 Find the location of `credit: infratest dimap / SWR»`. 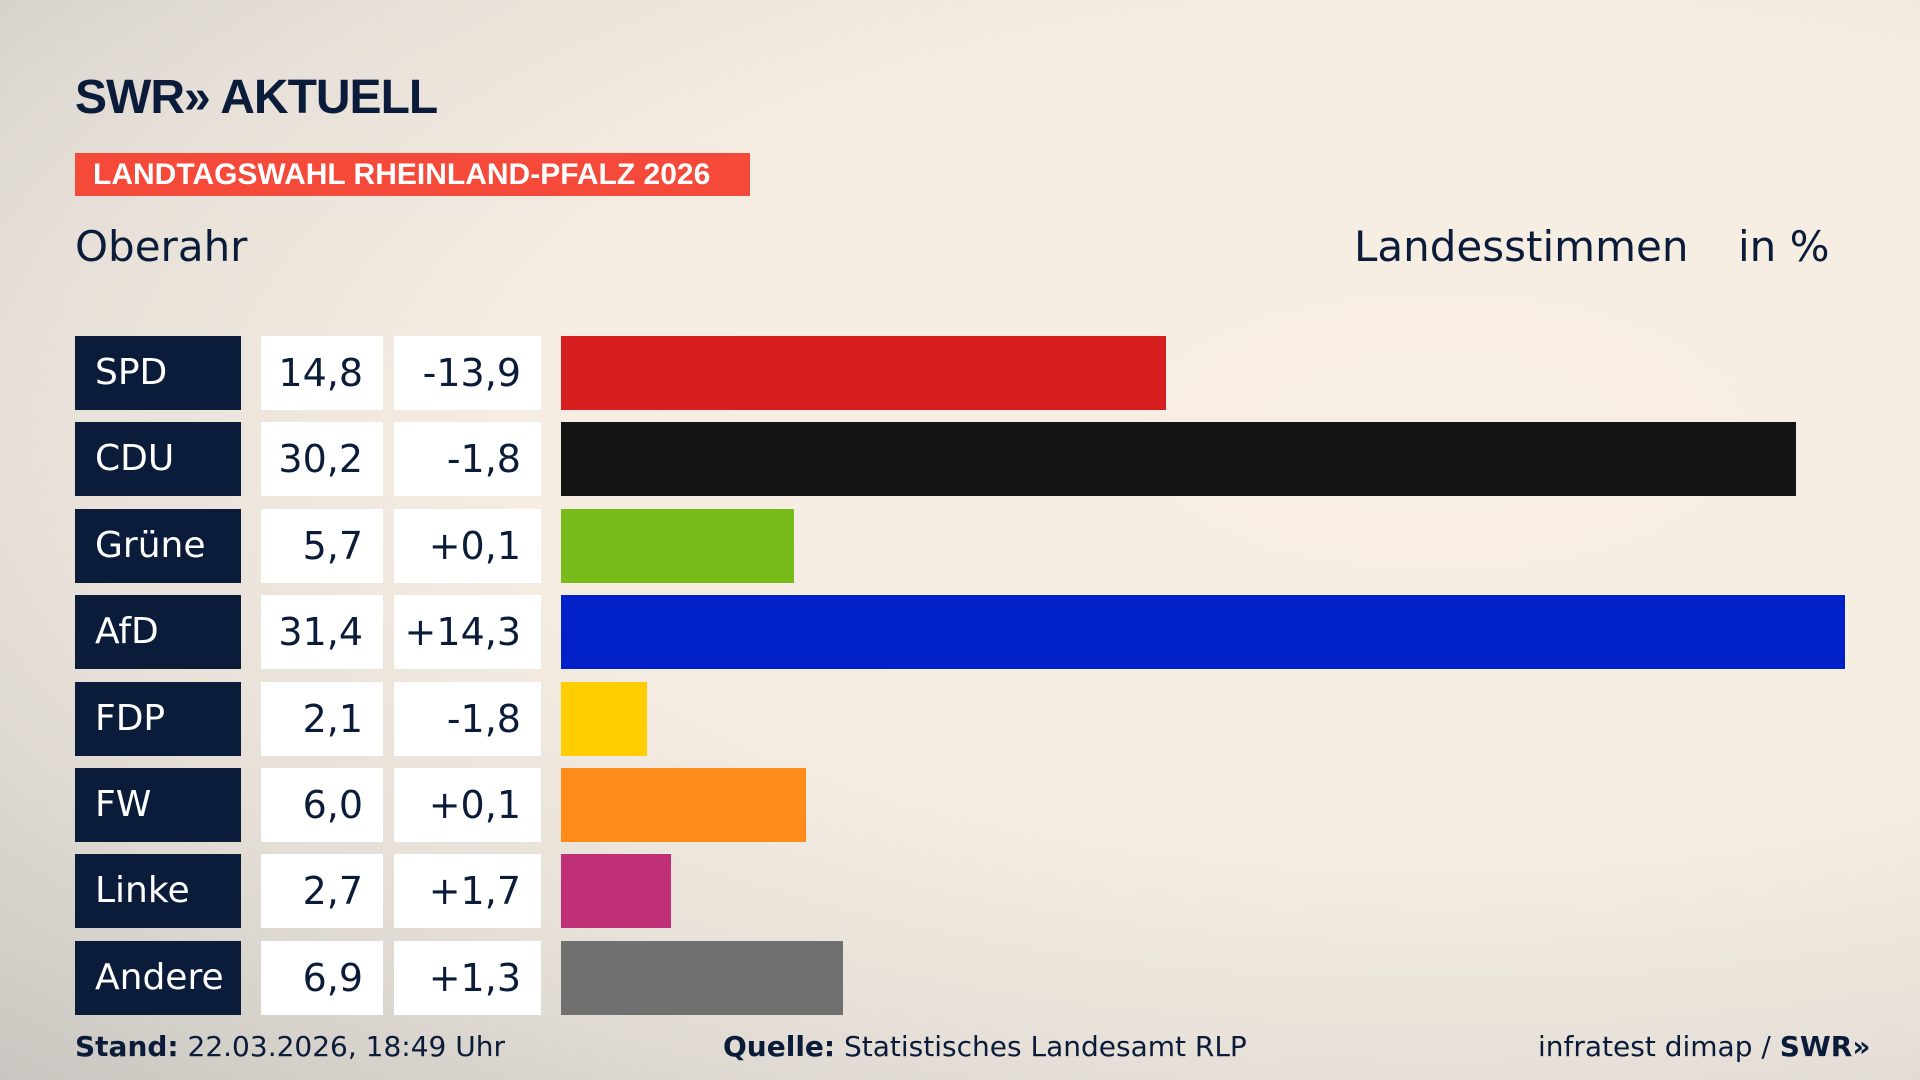

credit: infratest dimap / SWR» is located at coordinates (1704, 1046).